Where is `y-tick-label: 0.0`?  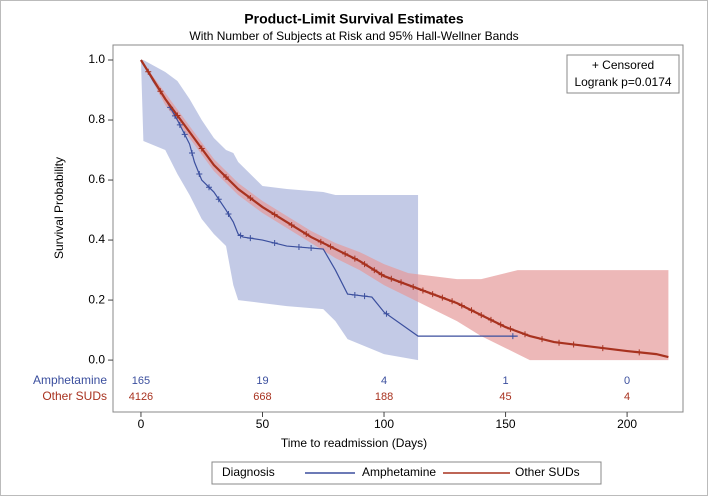
y-tick-label: 0.0 is located at coordinates (96, 359).